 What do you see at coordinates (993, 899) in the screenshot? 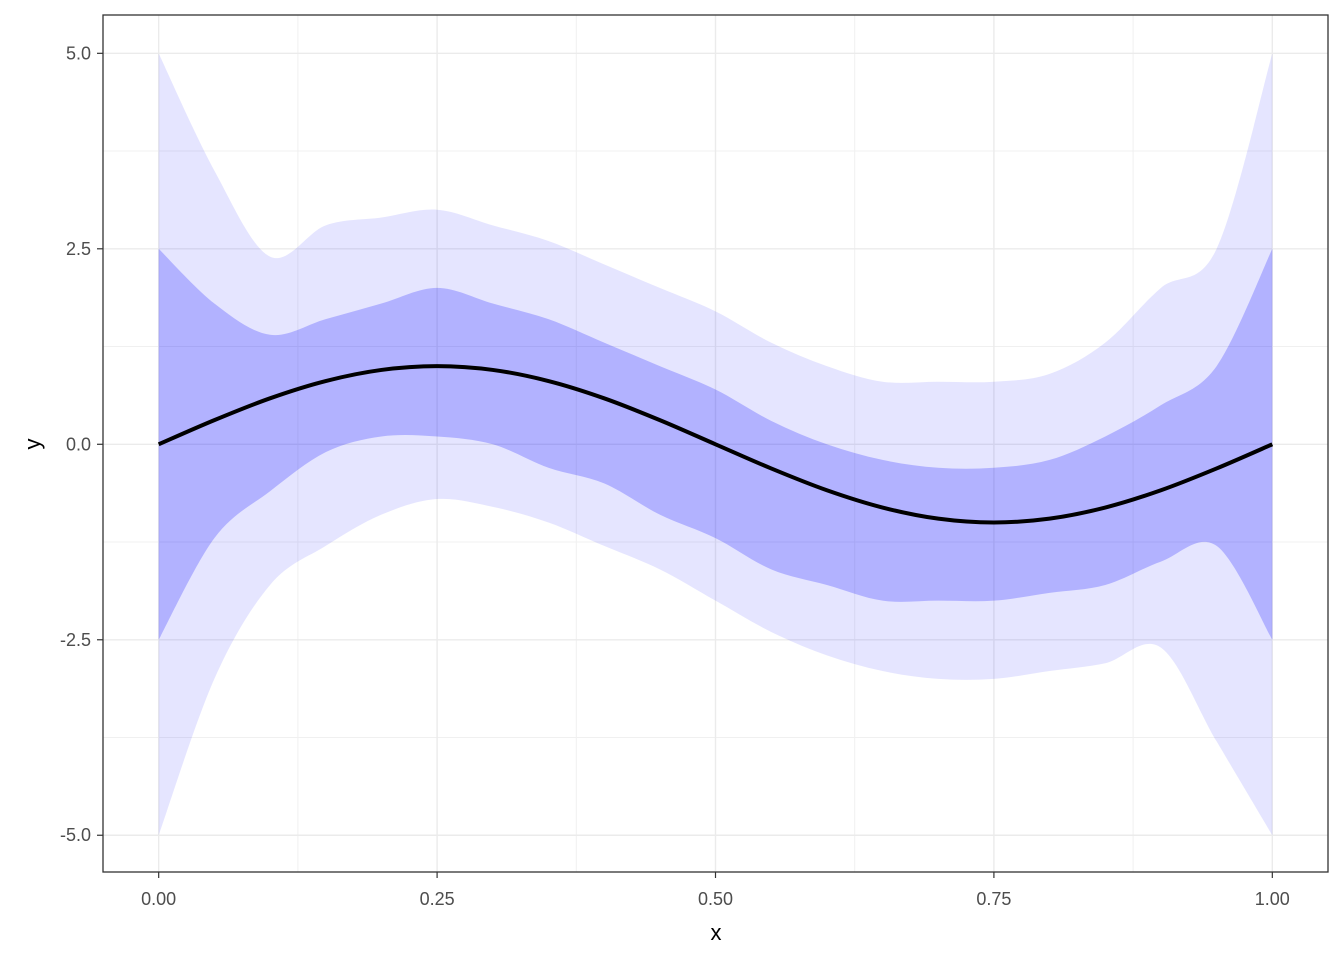
I see `x-tick-label: 0.75` at bounding box center [993, 899].